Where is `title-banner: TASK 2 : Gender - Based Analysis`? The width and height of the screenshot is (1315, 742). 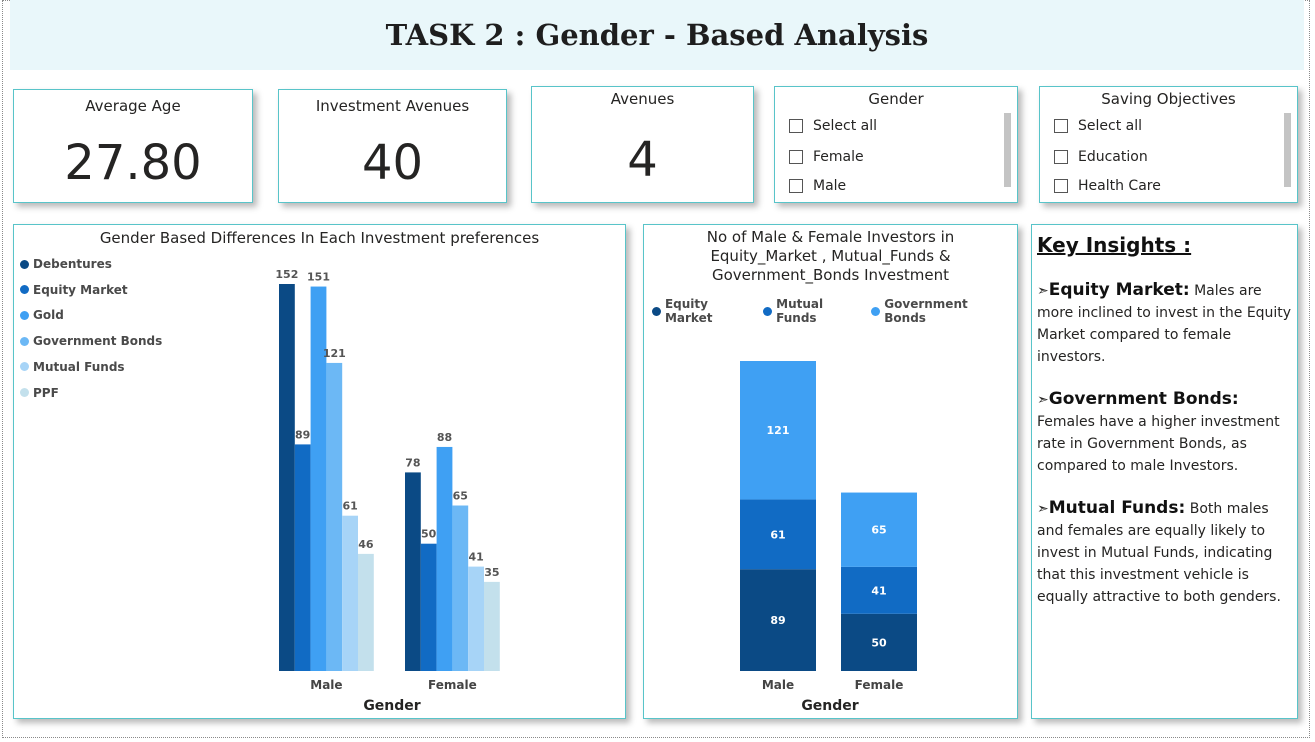 title-banner: TASK 2 : Gender - Based Analysis is located at coordinates (657, 35).